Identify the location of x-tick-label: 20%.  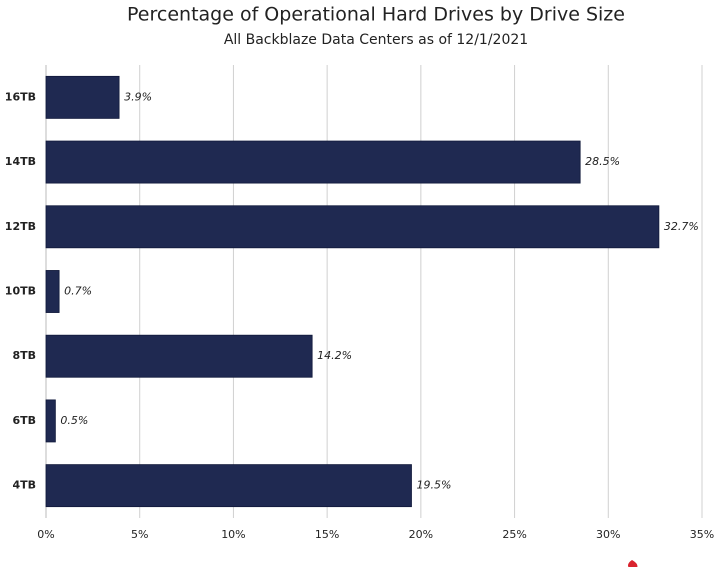
(421, 534).